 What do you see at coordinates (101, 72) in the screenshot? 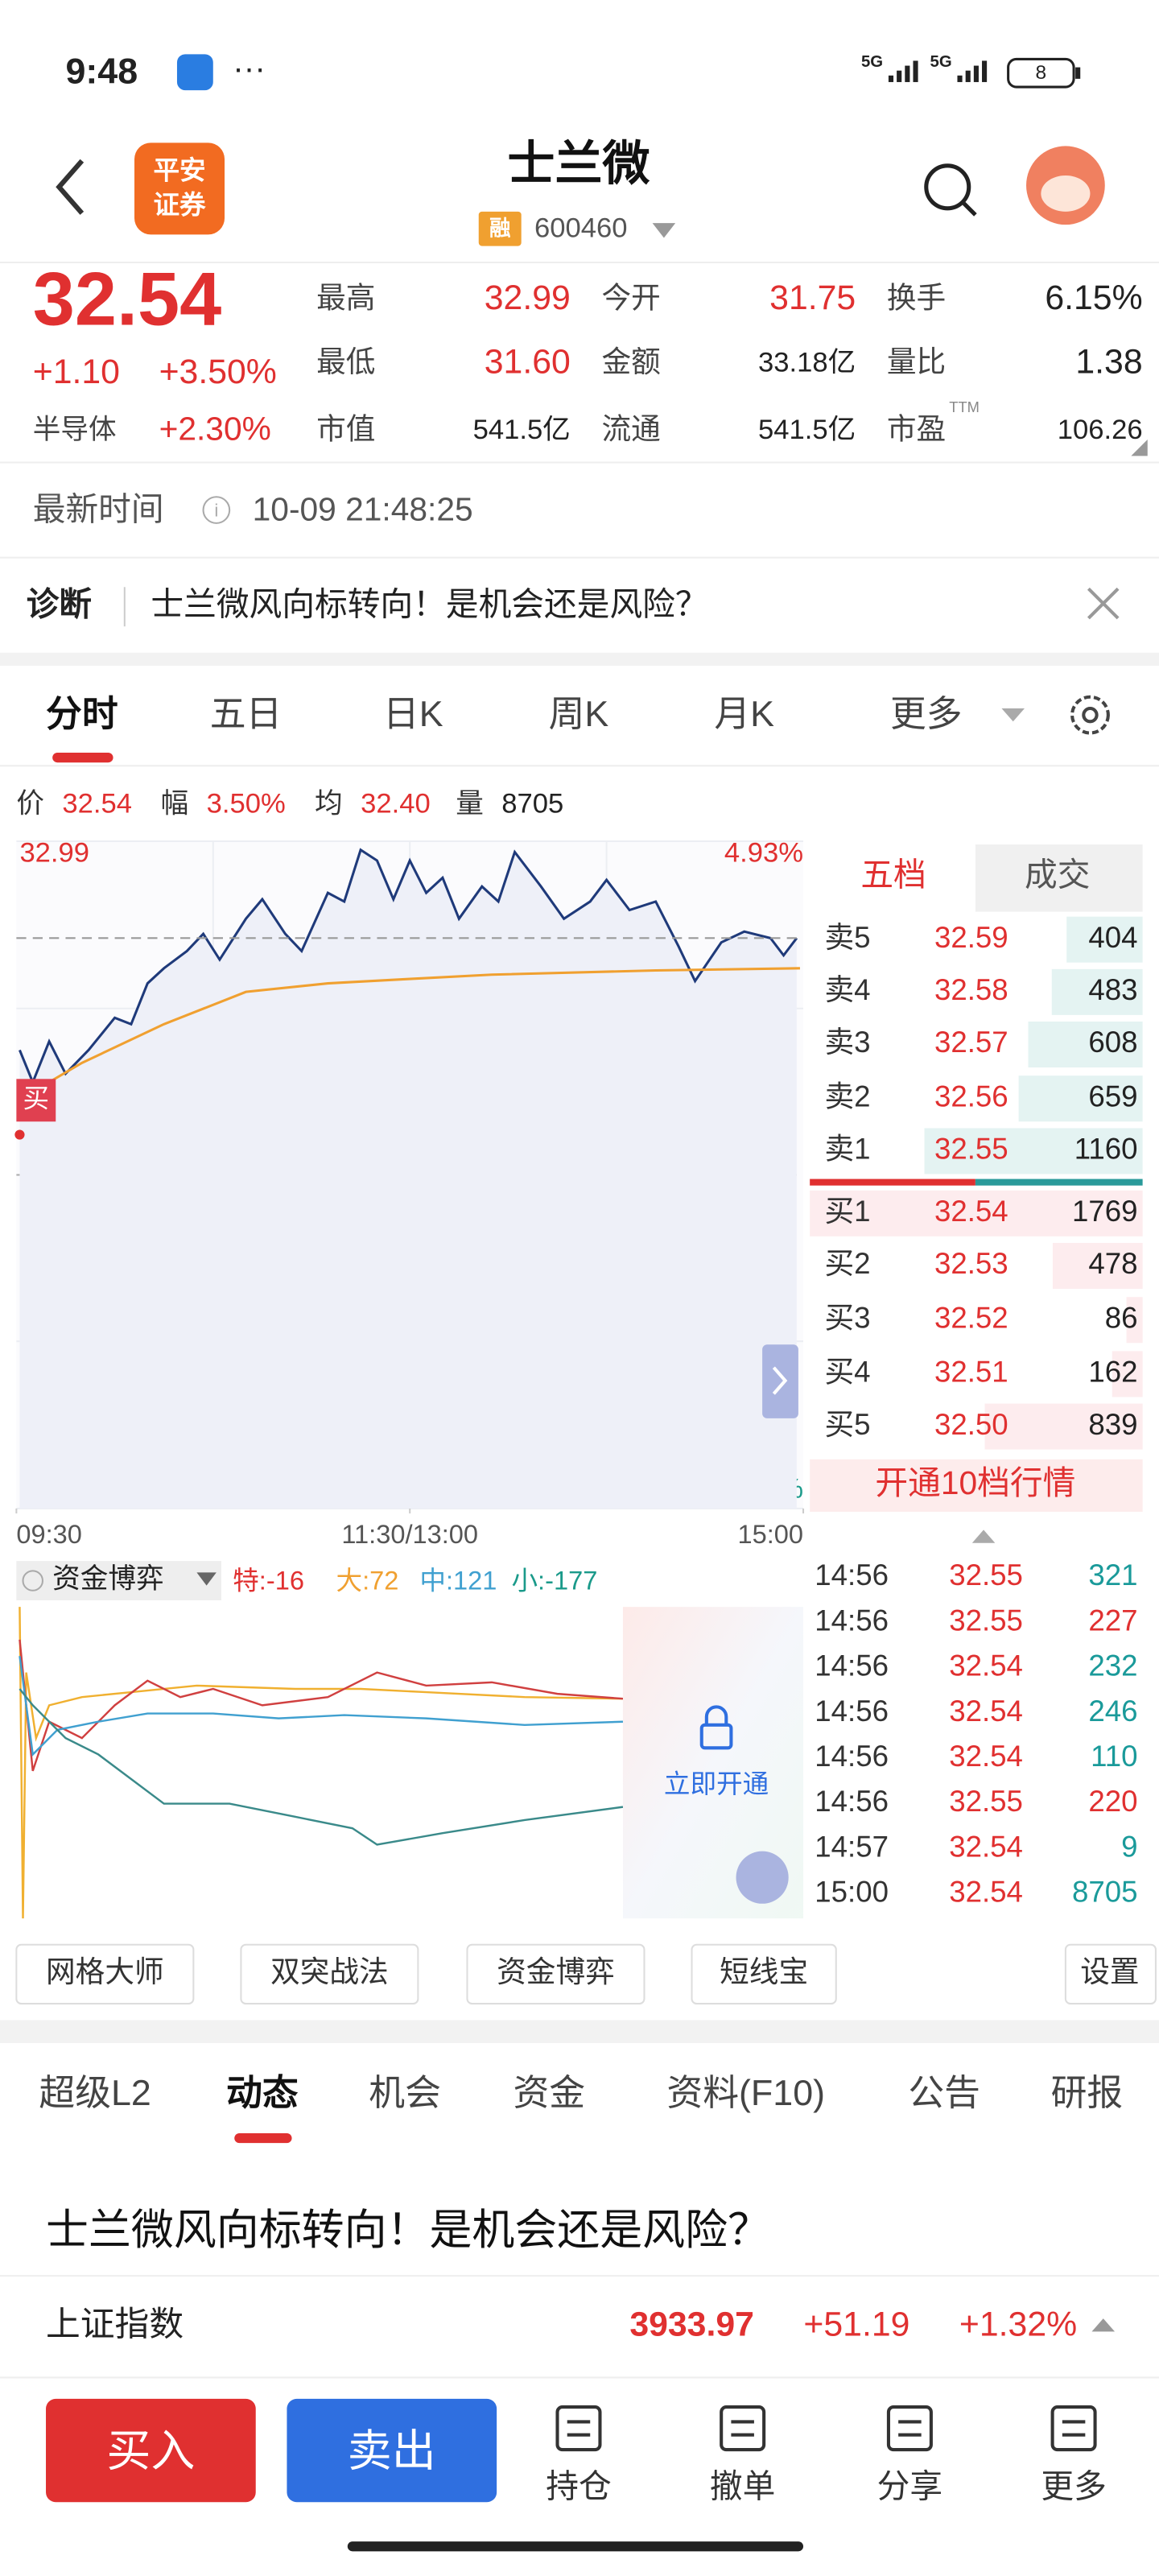
I see `status-time: 9:48` at bounding box center [101, 72].